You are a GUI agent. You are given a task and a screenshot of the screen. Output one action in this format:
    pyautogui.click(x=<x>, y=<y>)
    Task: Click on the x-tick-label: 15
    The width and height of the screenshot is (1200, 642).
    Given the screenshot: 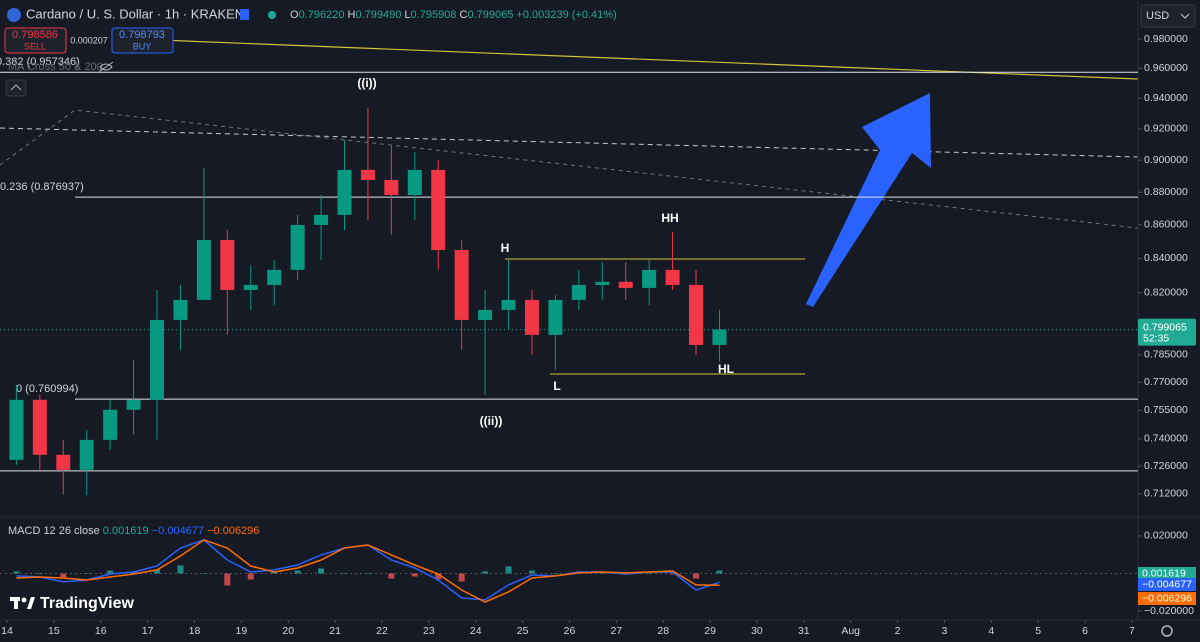 What is the action you would take?
    pyautogui.click(x=54, y=631)
    